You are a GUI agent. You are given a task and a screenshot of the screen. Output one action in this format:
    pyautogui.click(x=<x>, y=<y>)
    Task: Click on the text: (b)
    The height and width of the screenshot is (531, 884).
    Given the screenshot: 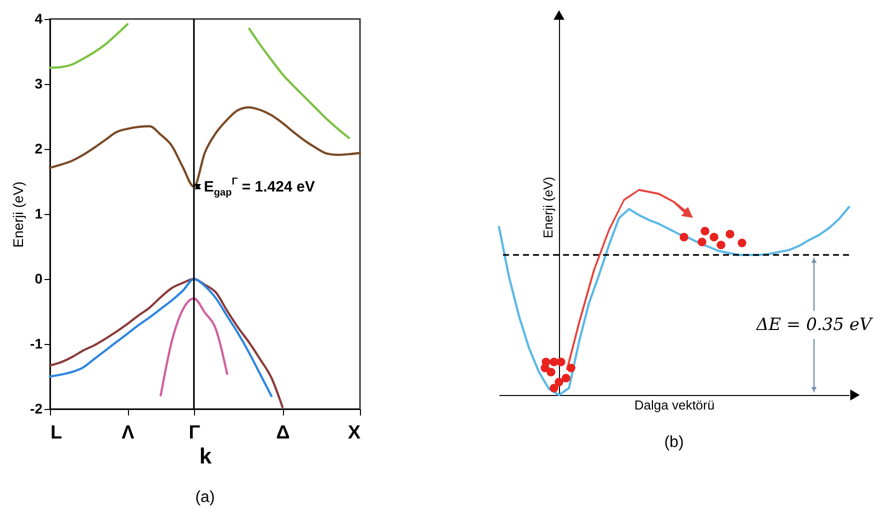 What is the action you would take?
    pyautogui.click(x=674, y=442)
    